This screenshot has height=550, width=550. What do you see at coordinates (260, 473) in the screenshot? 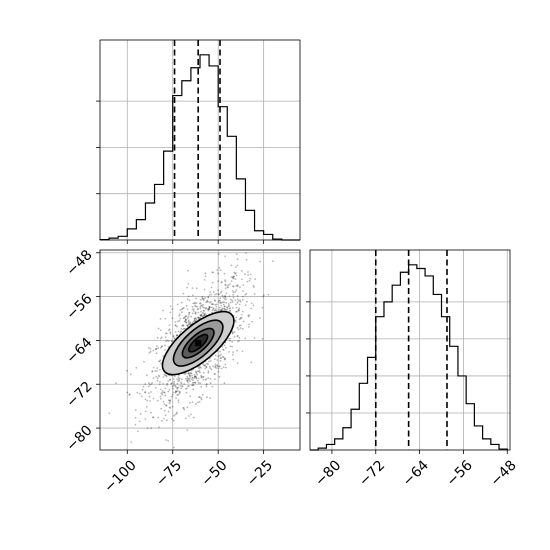
I see `joint-xtick-label-3: −25` at bounding box center [260, 473].